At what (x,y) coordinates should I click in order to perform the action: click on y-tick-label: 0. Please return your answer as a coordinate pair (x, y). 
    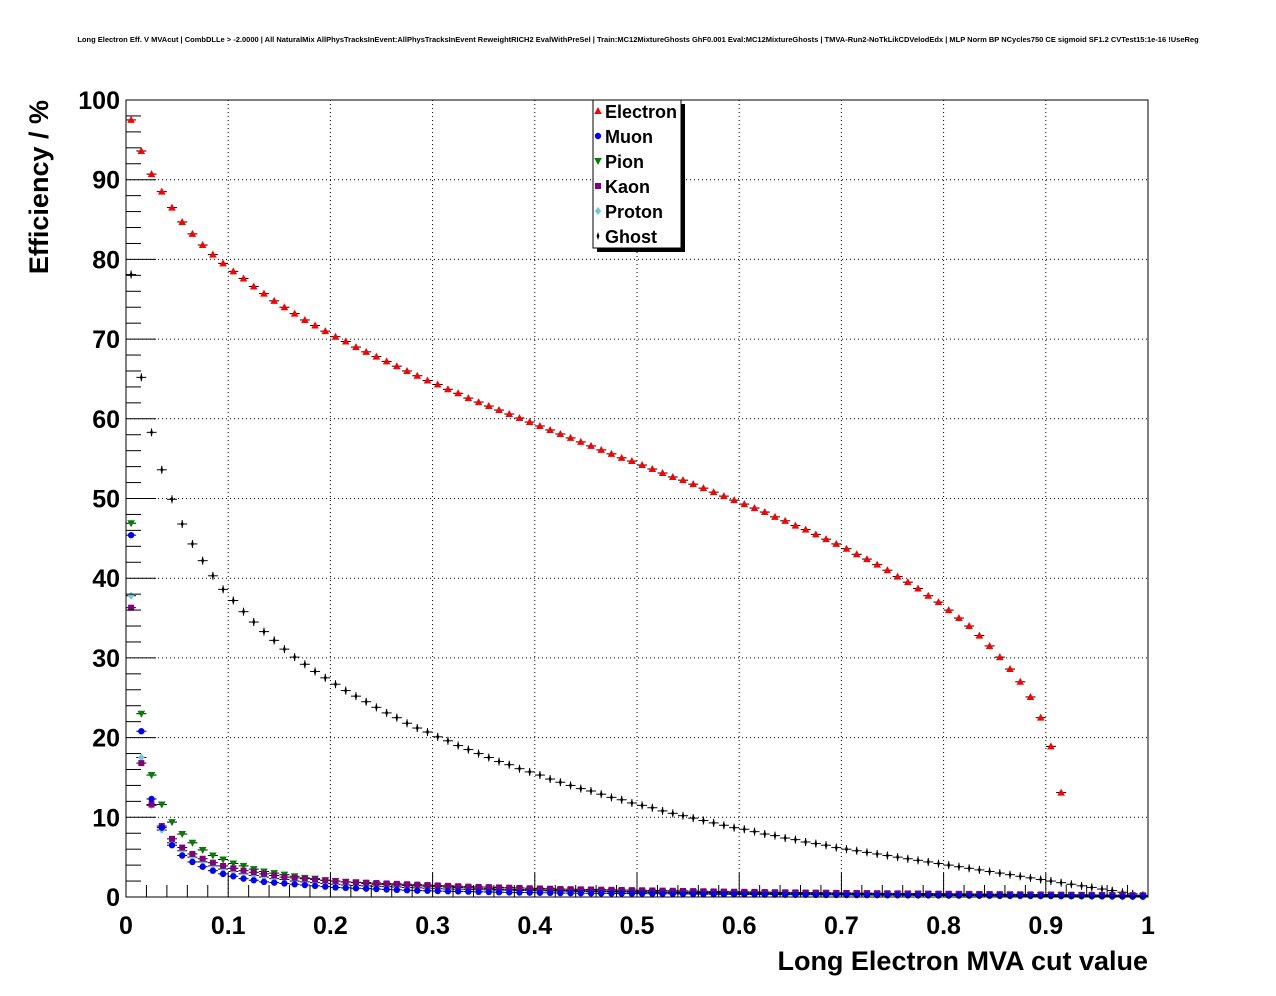
    Looking at the image, I should click on (113, 898).